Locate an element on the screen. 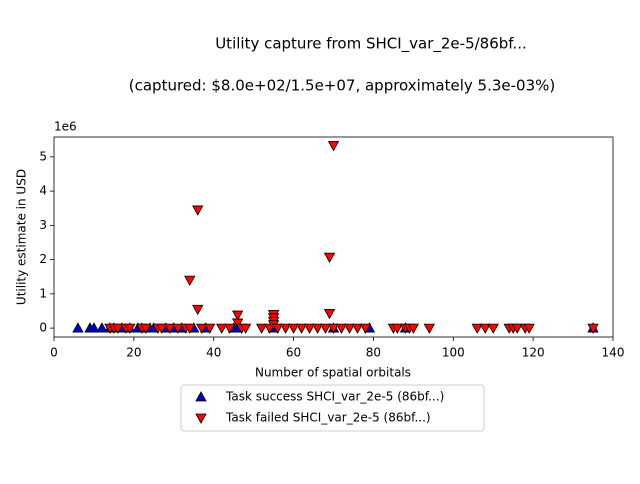  x-tick-label: 60 is located at coordinates (293, 353).